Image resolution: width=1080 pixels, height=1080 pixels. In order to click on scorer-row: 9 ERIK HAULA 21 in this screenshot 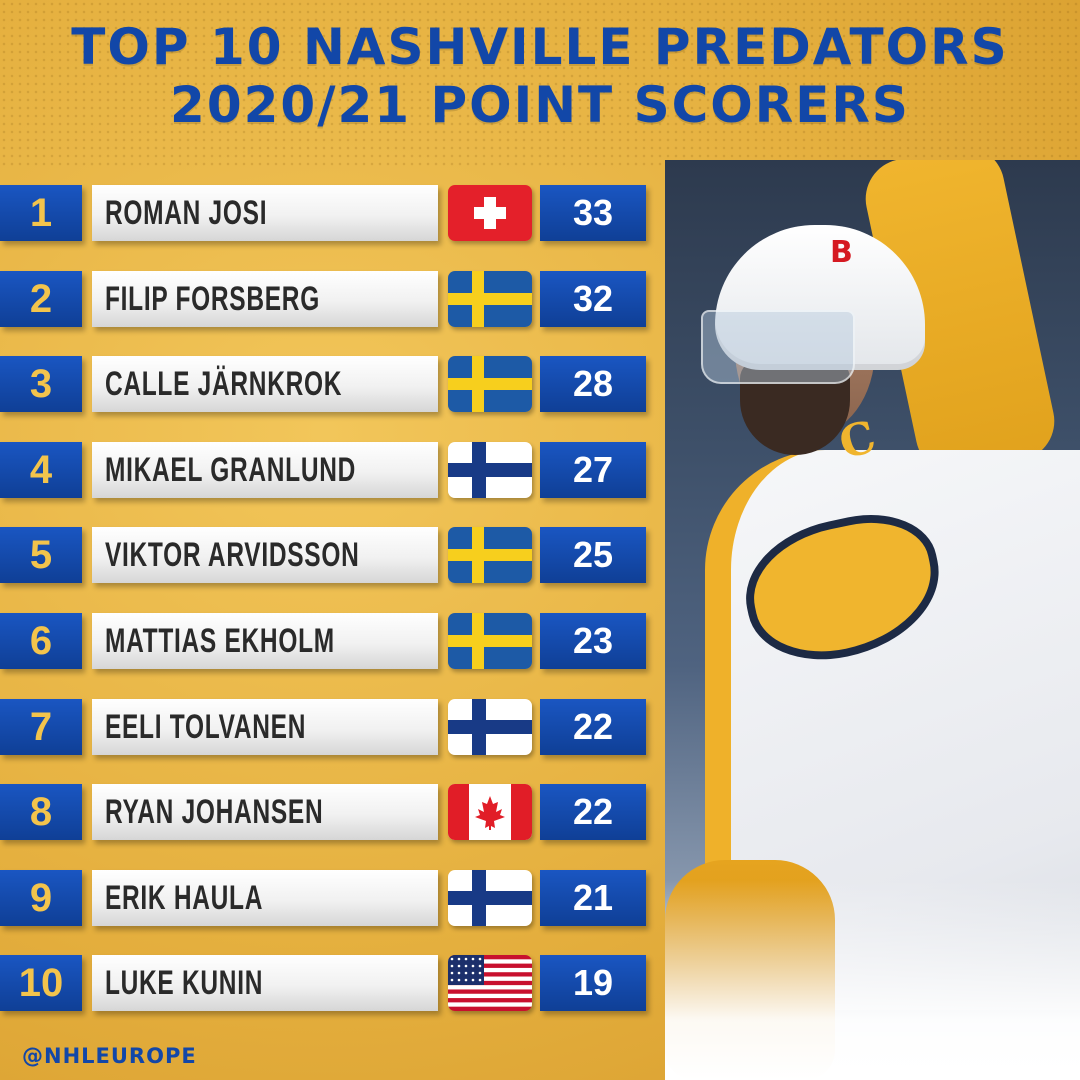, I will do `click(330, 897)`.